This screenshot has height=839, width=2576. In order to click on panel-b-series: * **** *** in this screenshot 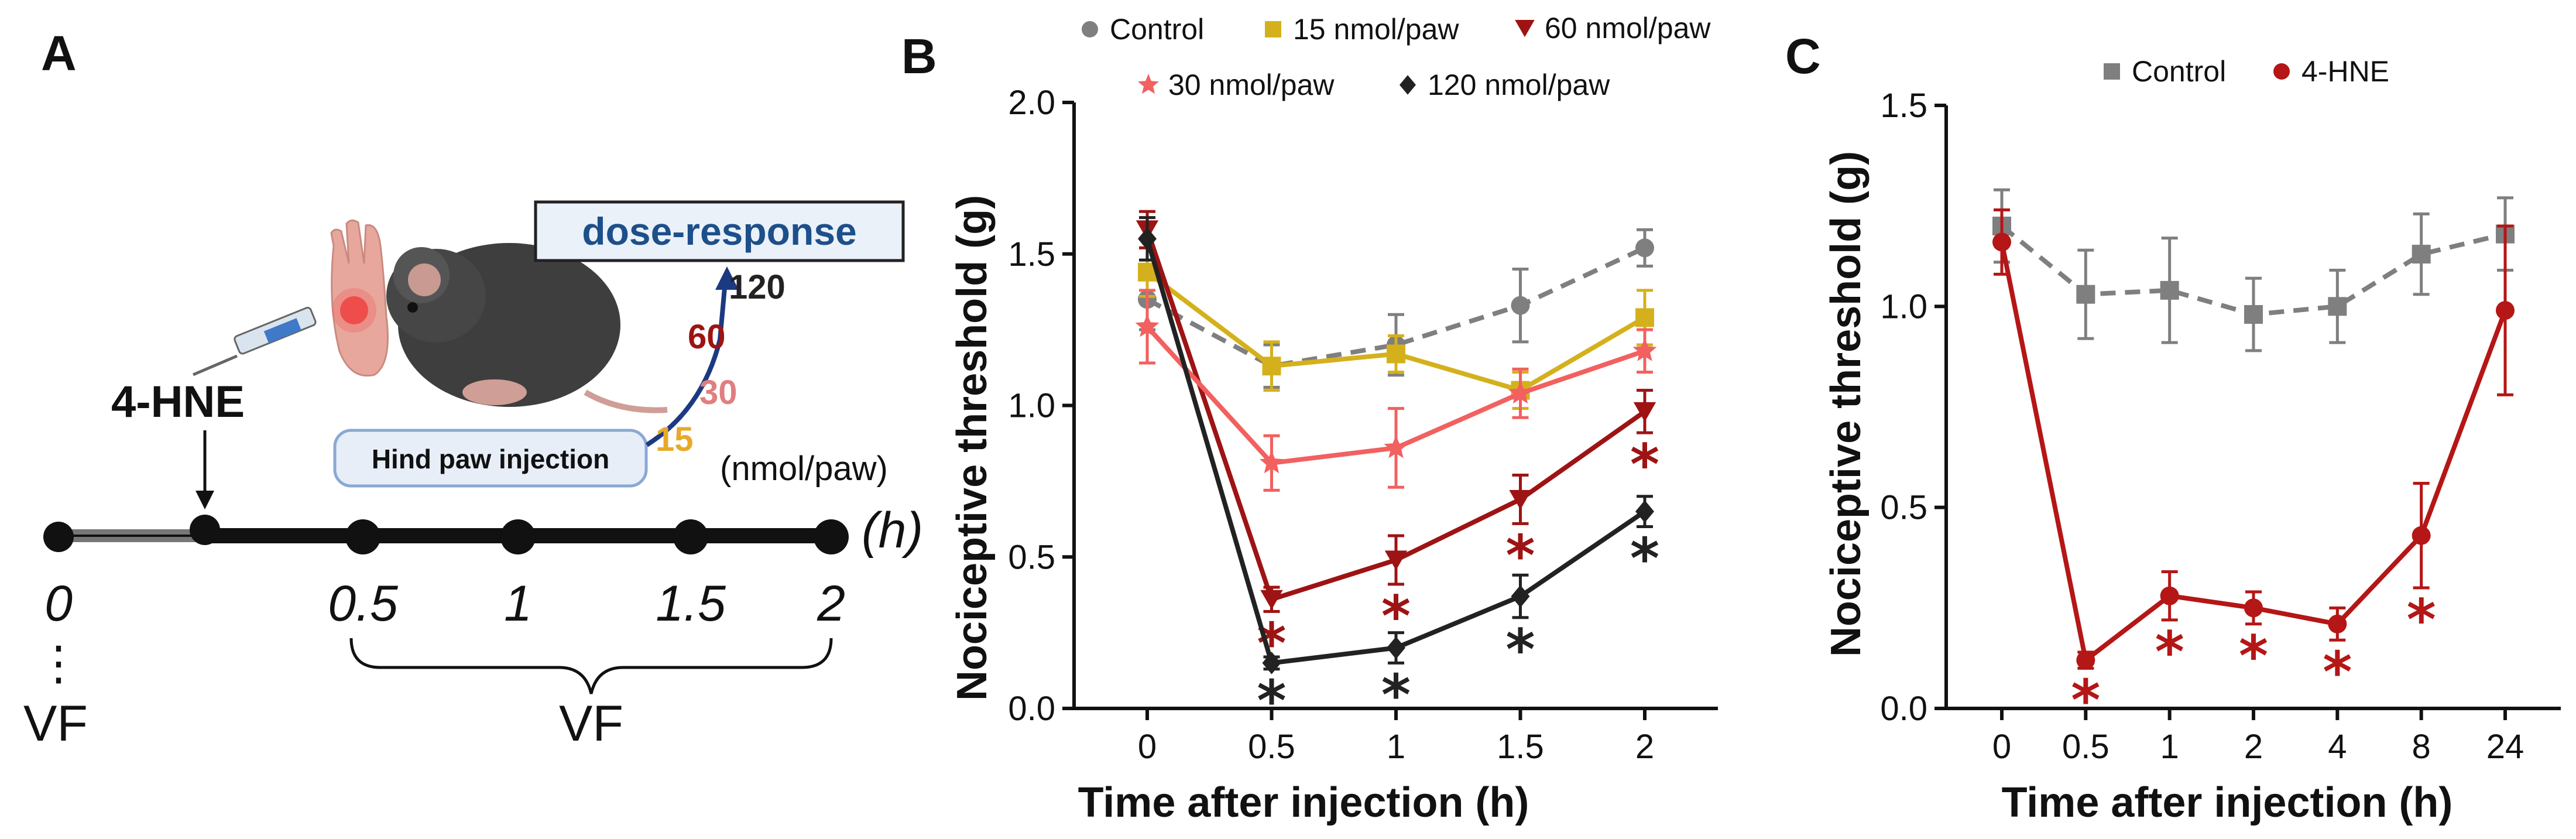, I will do `click(1397, 472)`.